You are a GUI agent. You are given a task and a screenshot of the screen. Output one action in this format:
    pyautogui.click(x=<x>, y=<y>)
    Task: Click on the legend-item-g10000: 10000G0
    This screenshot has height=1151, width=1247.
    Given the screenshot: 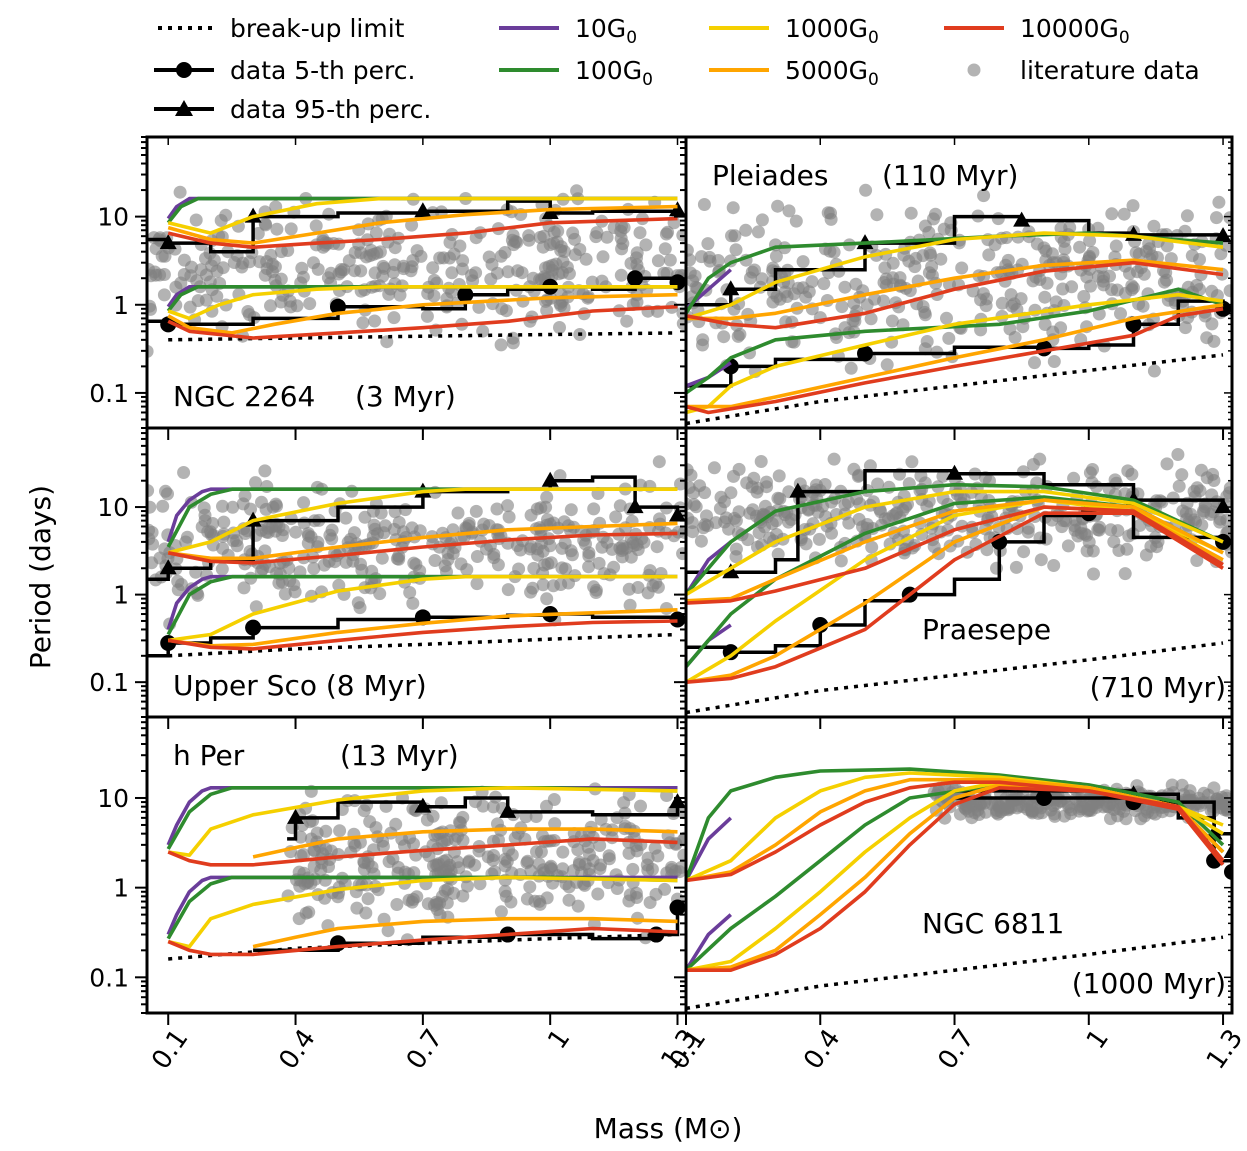 What is the action you would take?
    pyautogui.click(x=1037, y=31)
    